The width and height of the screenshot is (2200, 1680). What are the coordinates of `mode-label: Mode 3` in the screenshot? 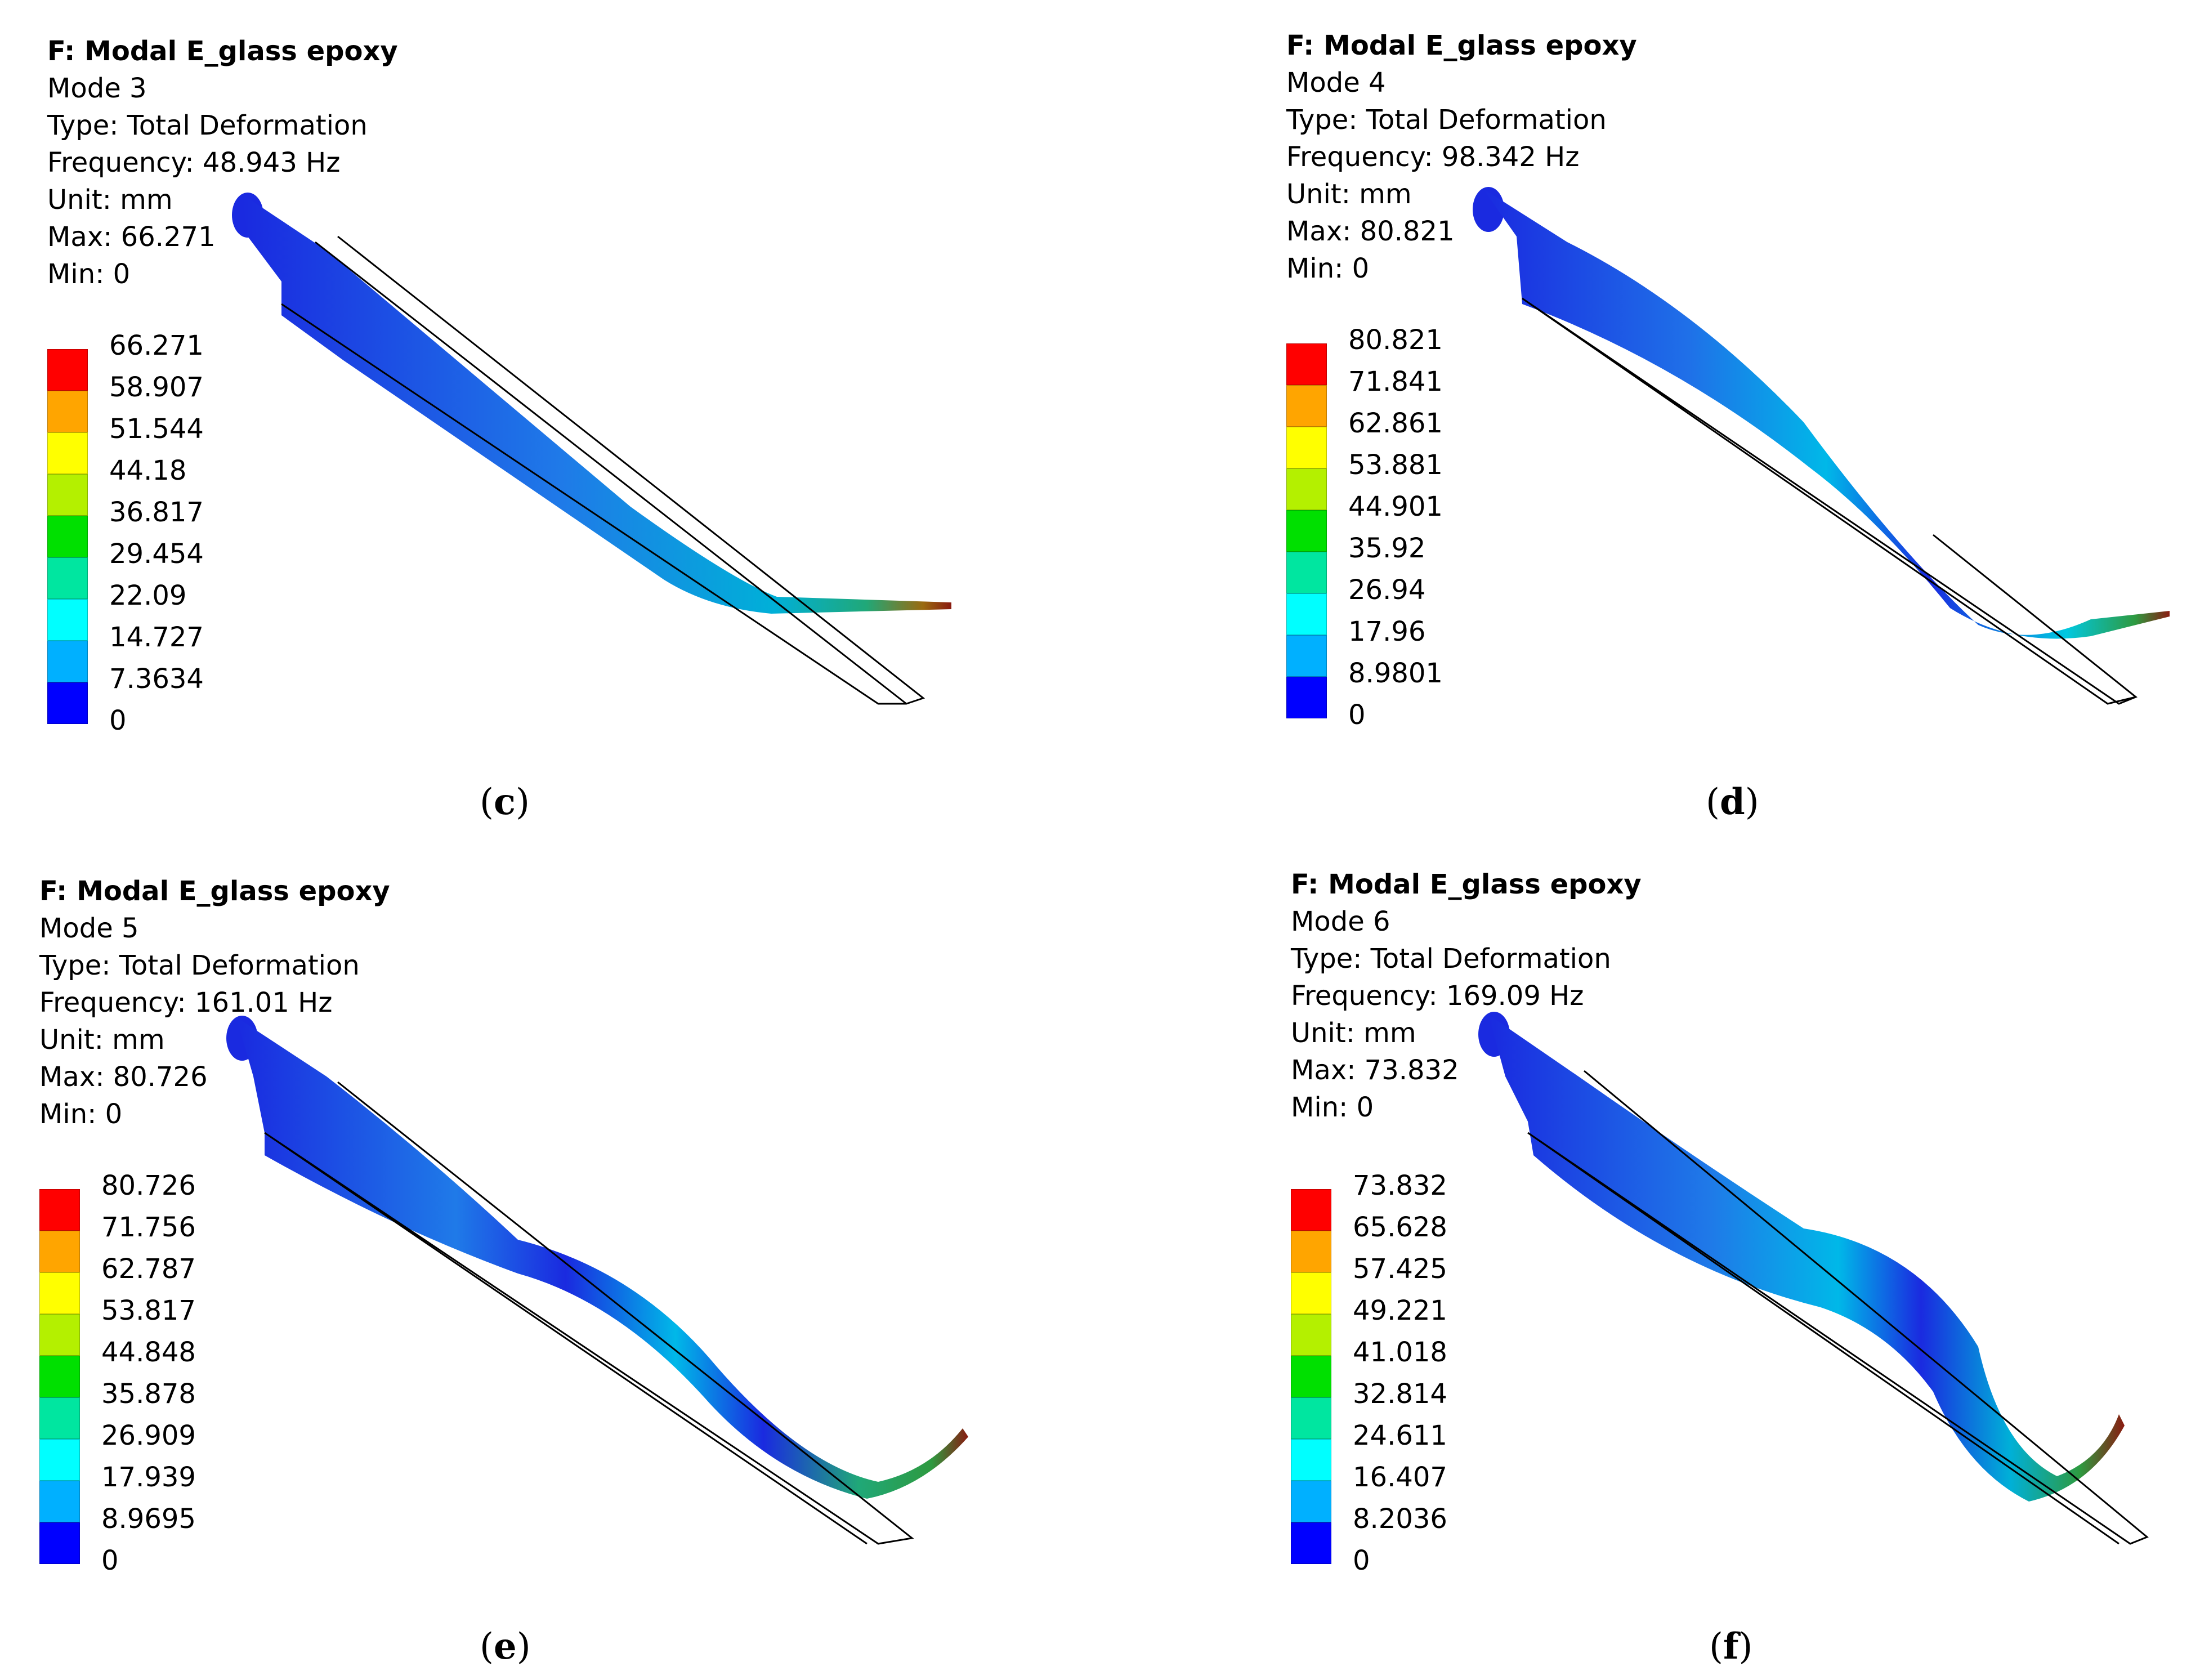 It's located at (97, 88).